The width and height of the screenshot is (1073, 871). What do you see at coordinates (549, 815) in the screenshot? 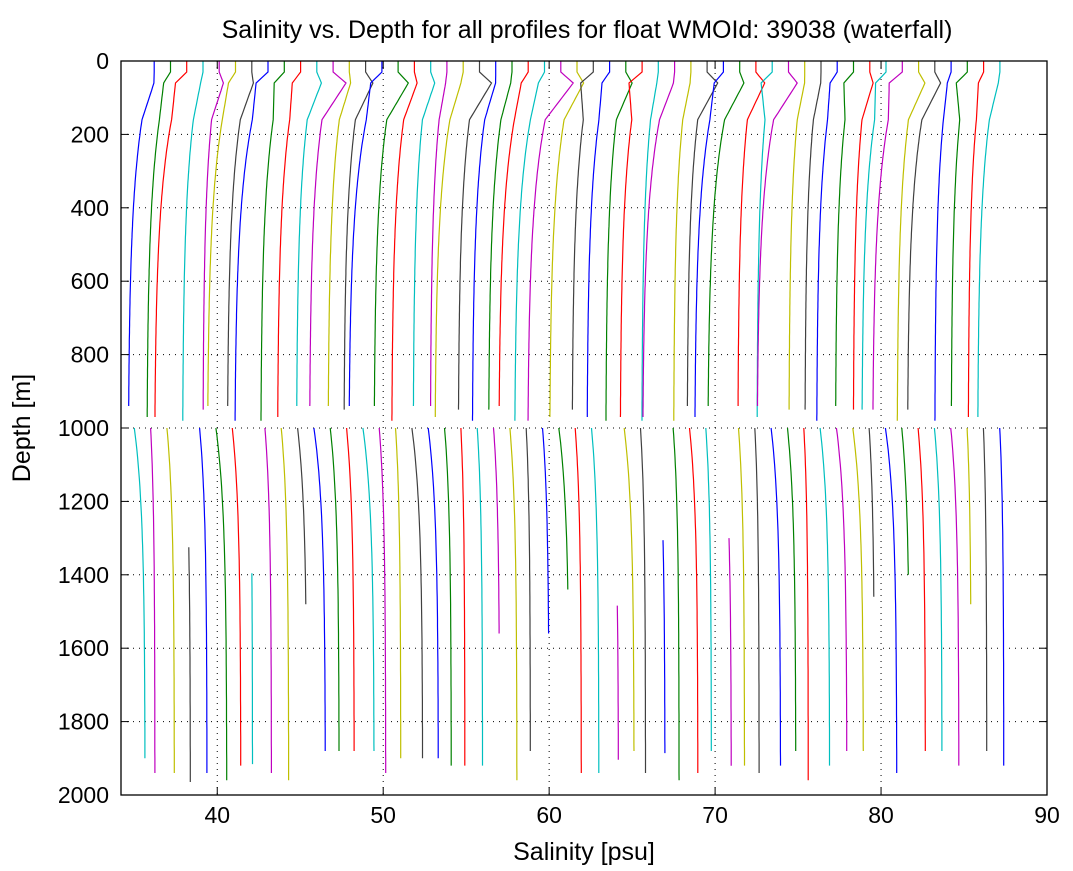
I see `x-tick-label: 60` at bounding box center [549, 815].